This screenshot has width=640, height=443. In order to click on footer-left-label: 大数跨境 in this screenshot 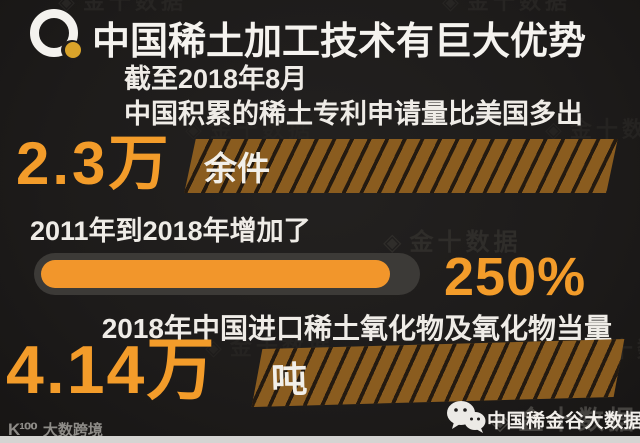, I will do `click(72, 430)`.